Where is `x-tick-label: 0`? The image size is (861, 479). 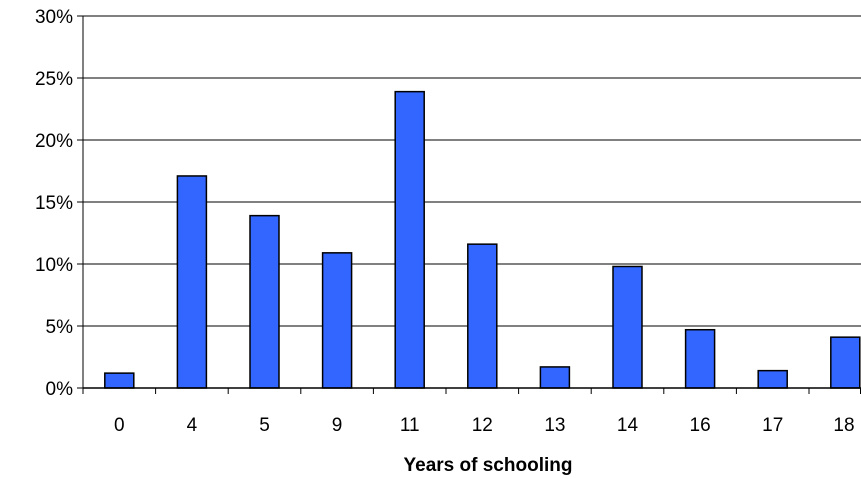
x-tick-label: 0 is located at coordinates (119, 425).